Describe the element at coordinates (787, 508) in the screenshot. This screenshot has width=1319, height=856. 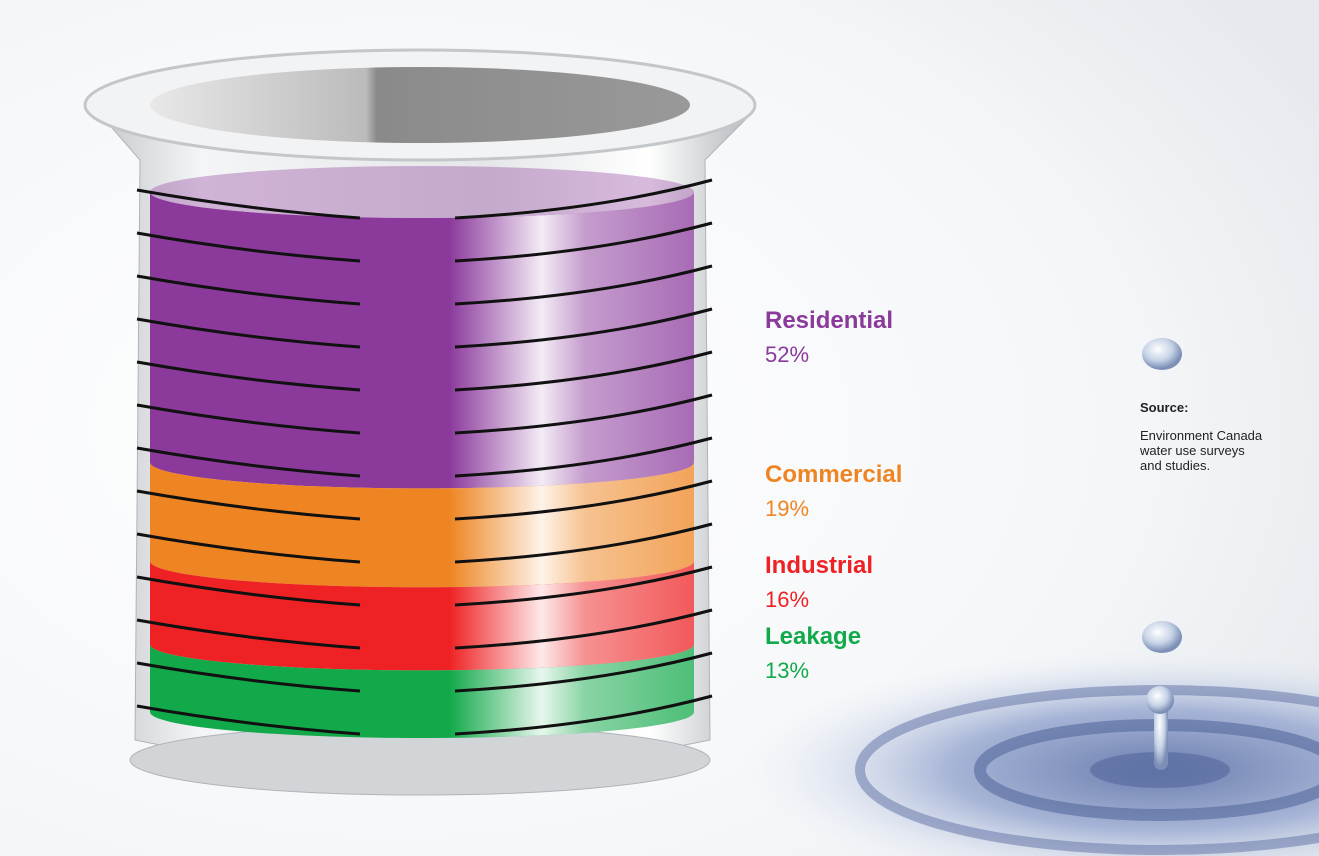
I see `value-label: 19%` at that location.